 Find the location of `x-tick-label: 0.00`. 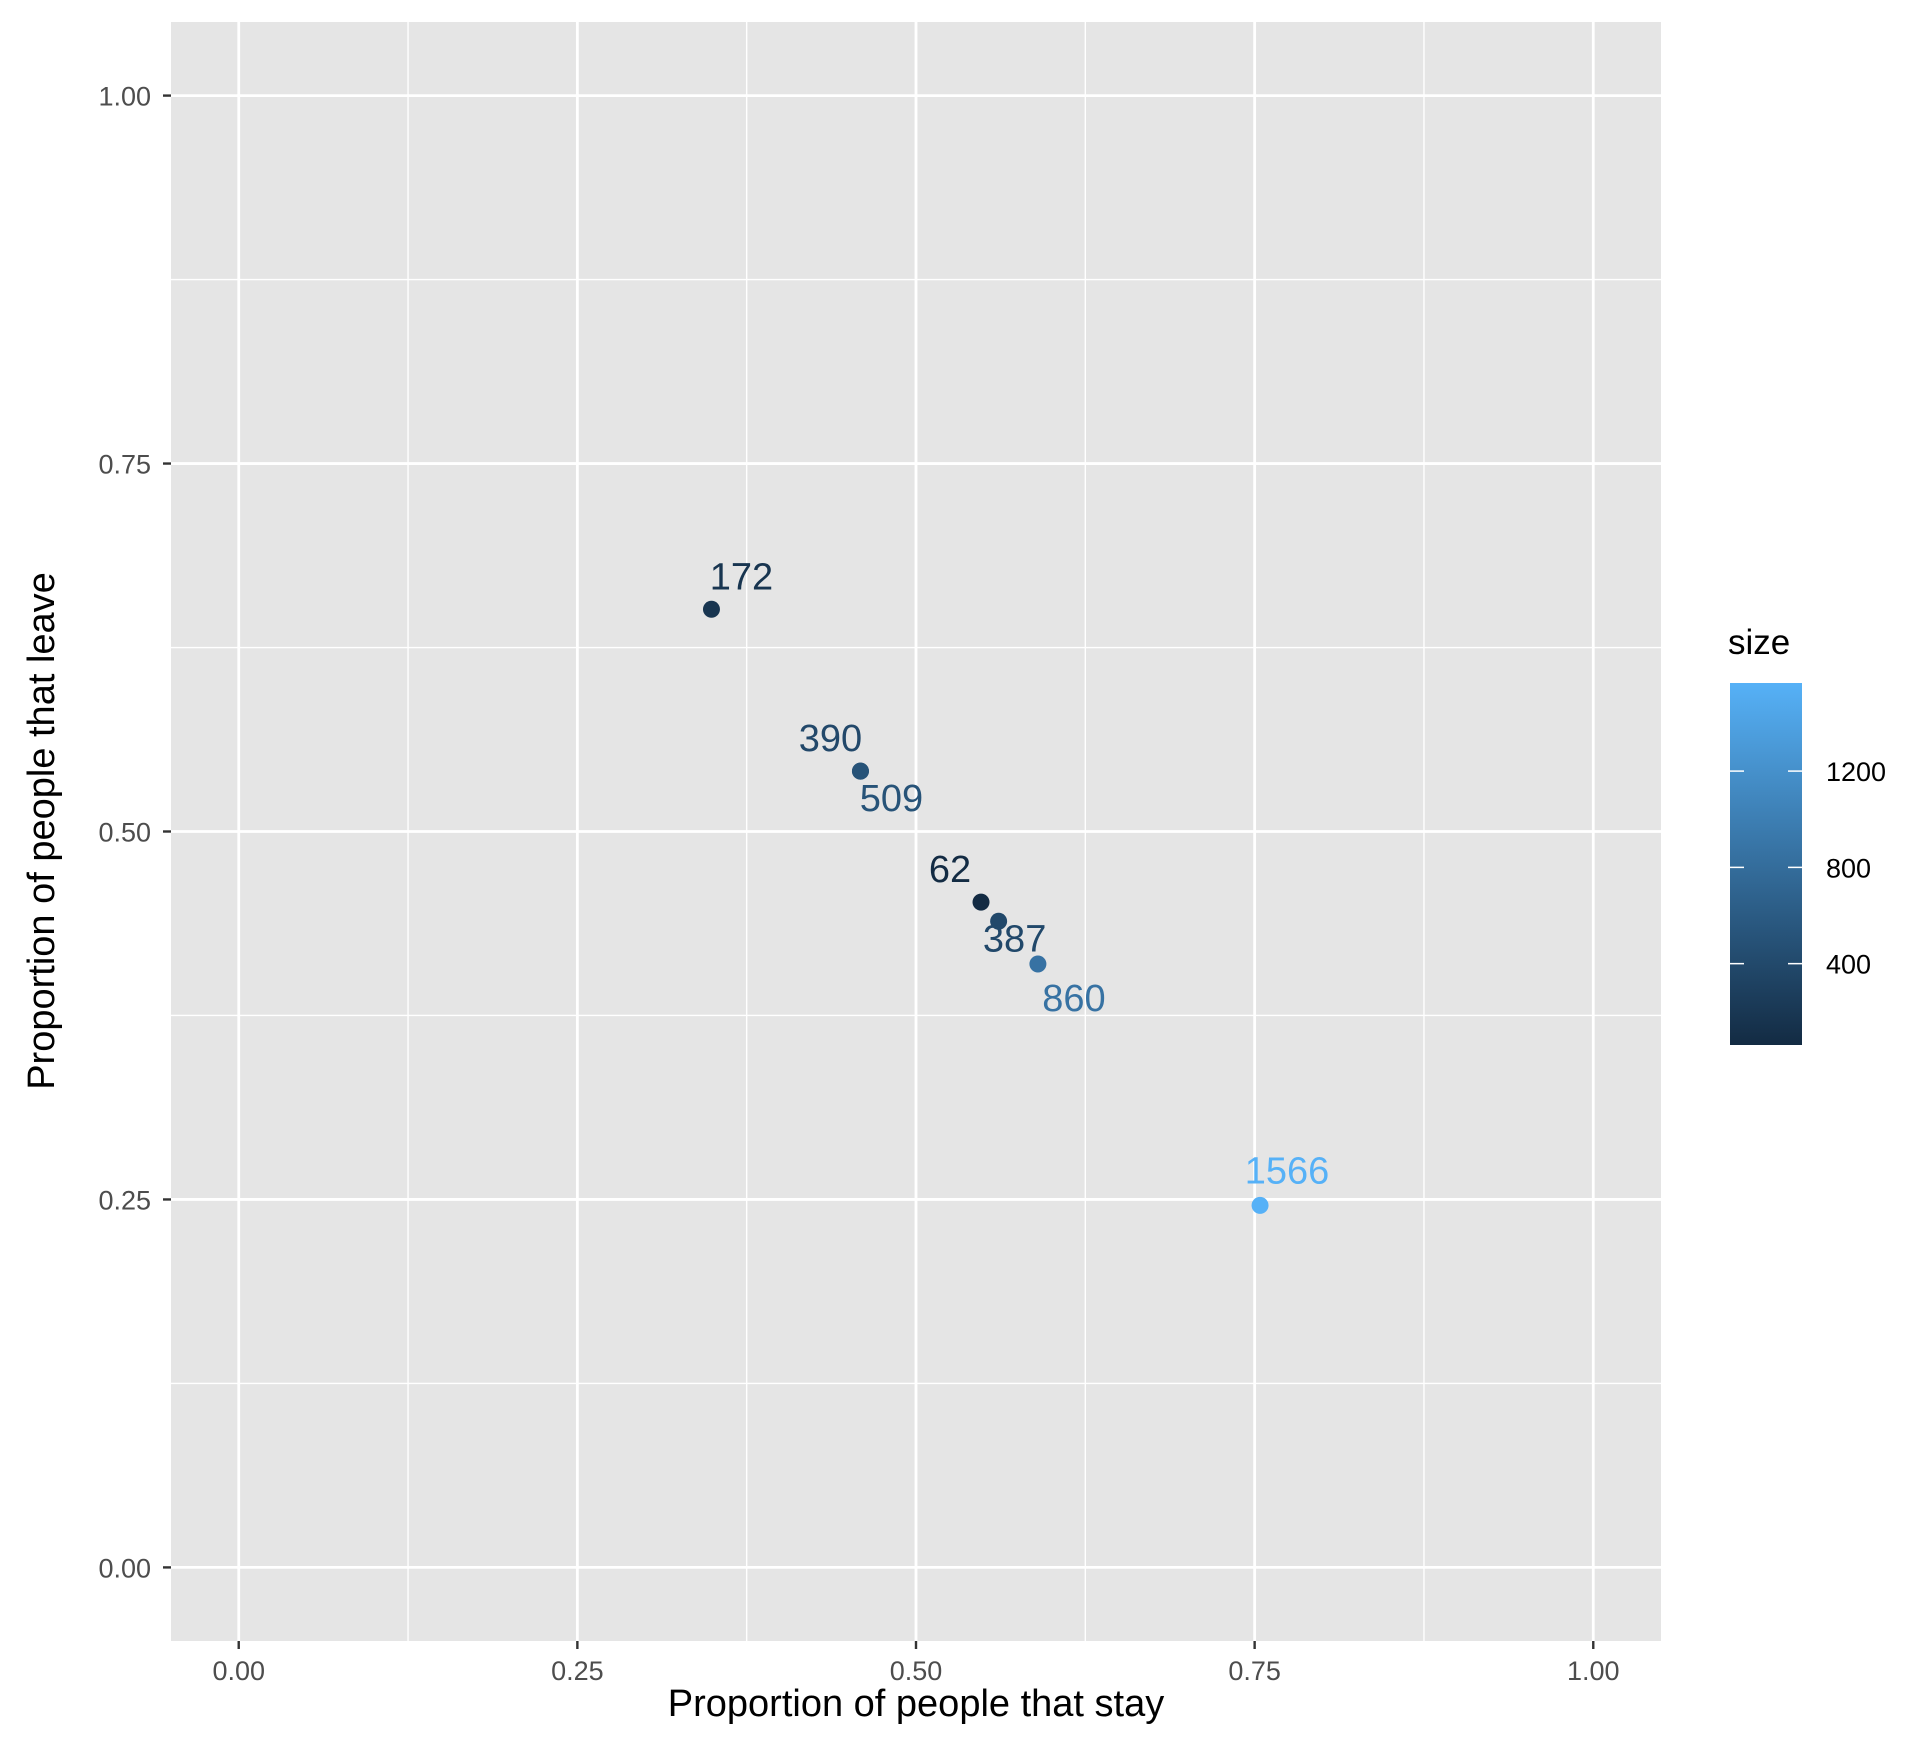

x-tick-label: 0.00 is located at coordinates (238, 1671).